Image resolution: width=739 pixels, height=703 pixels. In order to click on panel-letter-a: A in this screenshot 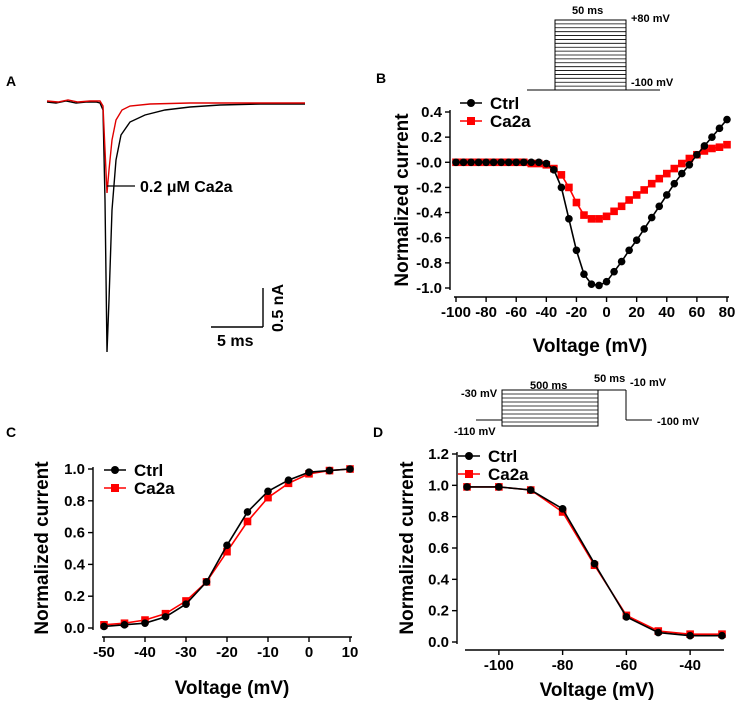, I will do `click(11, 81)`.